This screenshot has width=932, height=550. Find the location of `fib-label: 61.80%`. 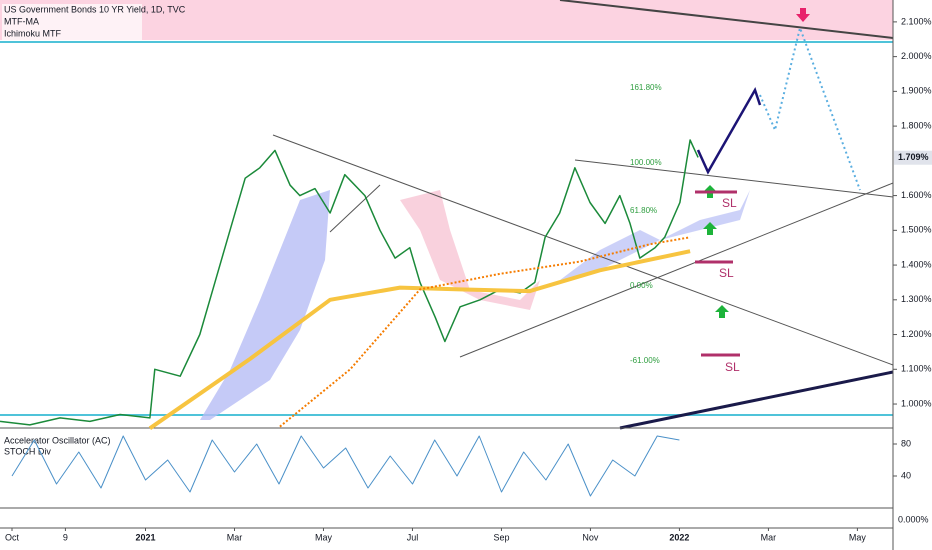

fib-label: 61.80% is located at coordinates (643, 210).